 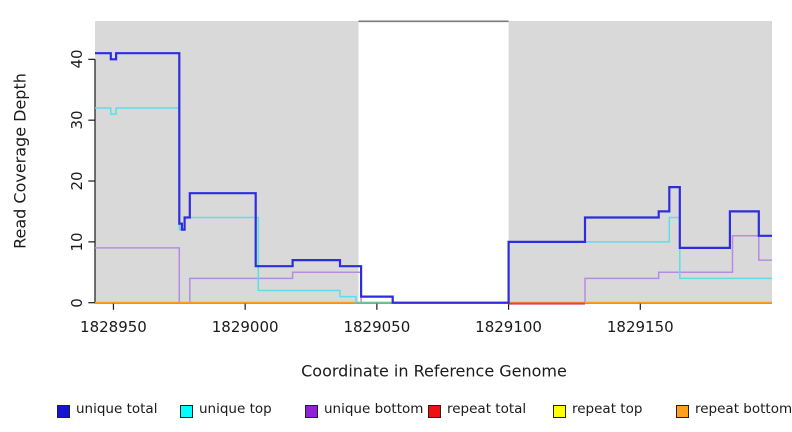 I want to click on legend-label: unique bottom, so click(x=374, y=409).